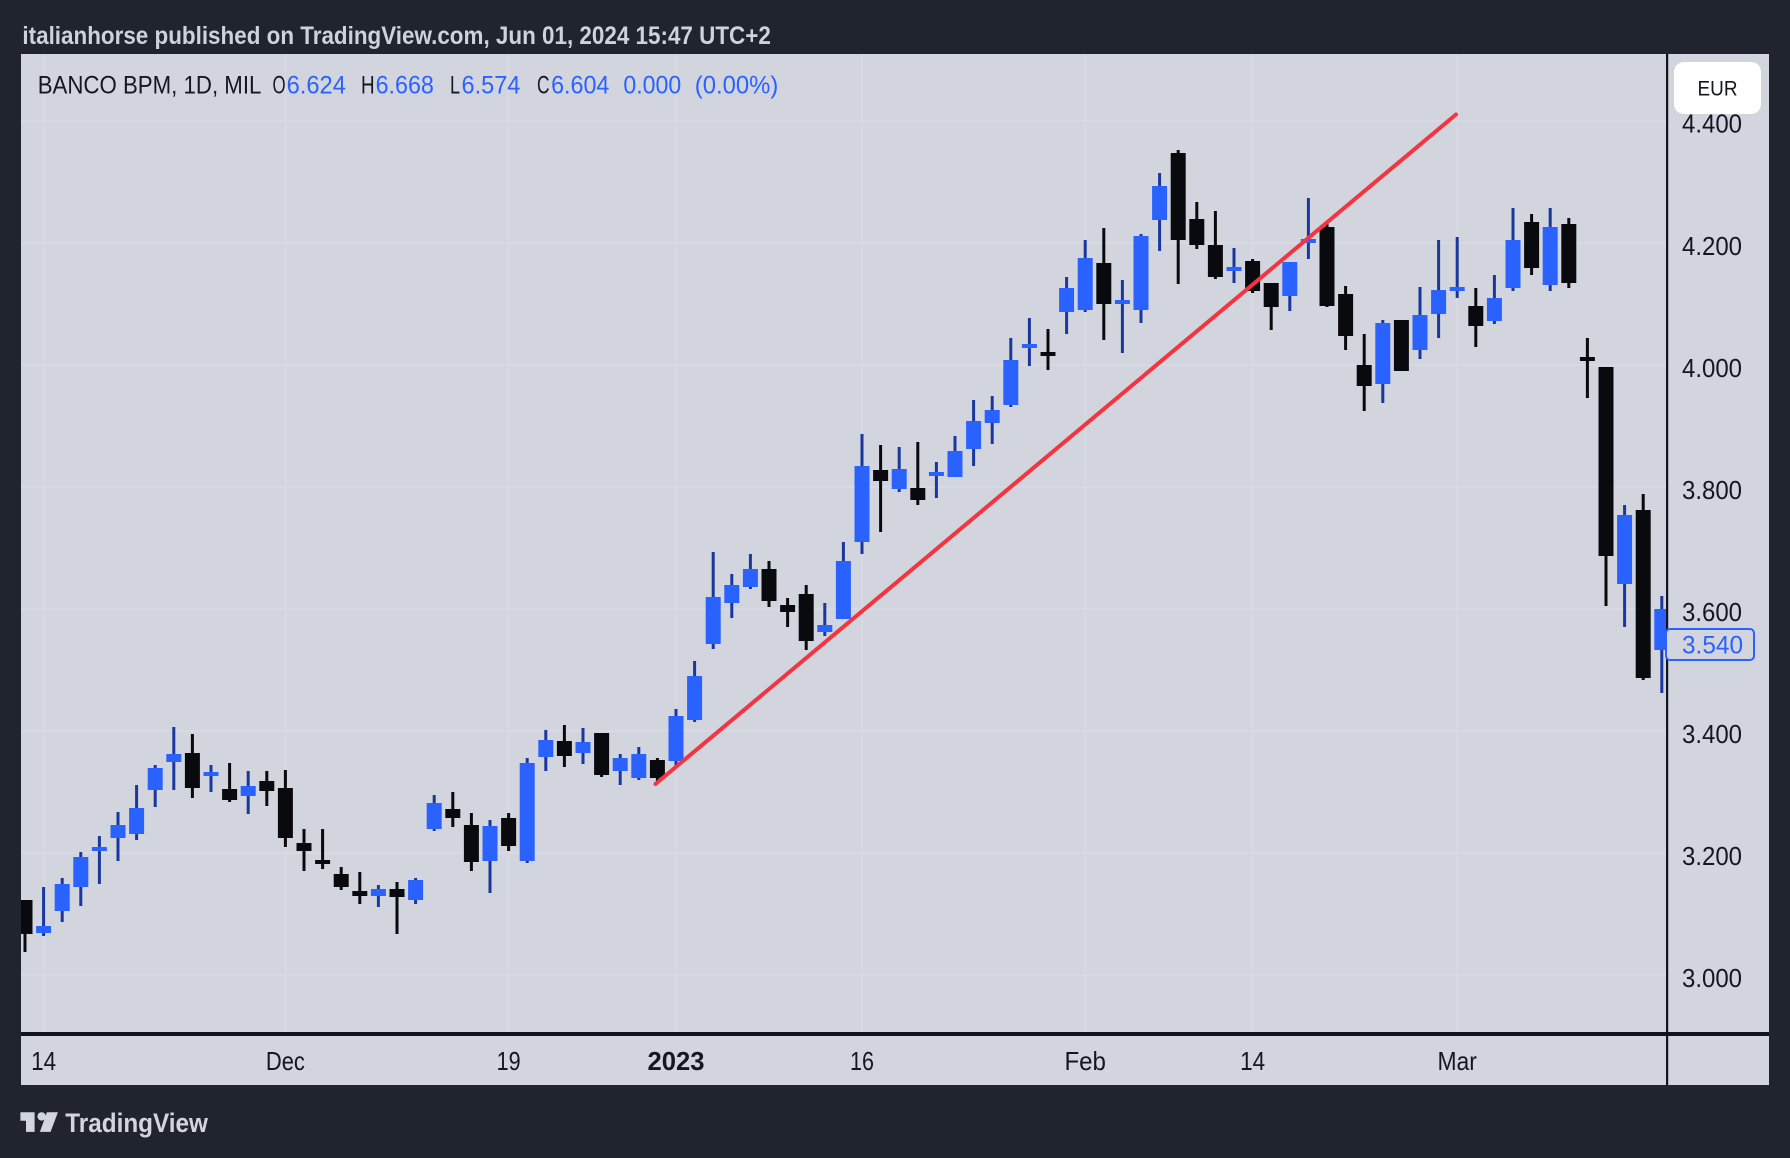 The width and height of the screenshot is (1790, 1158). Describe the element at coordinates (1457, 1061) in the screenshot. I see `svg-text: Mar` at that location.